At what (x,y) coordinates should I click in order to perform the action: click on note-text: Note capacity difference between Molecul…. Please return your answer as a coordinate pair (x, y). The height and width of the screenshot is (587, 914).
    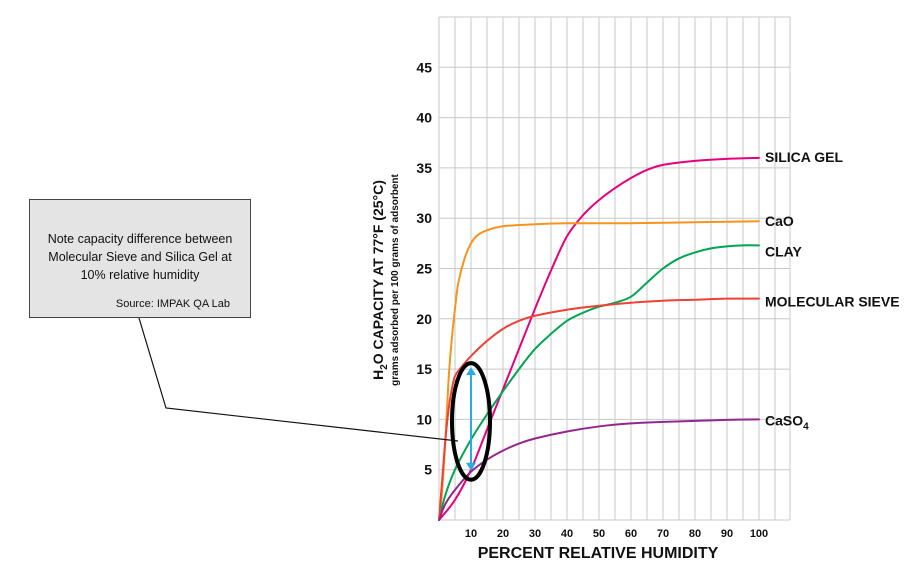
    Looking at the image, I should click on (140, 257).